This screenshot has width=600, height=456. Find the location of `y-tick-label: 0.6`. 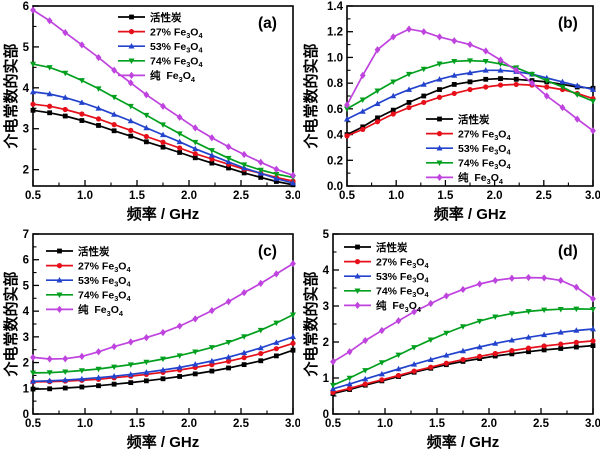

y-tick-label: 0.6 is located at coordinates (335, 110).